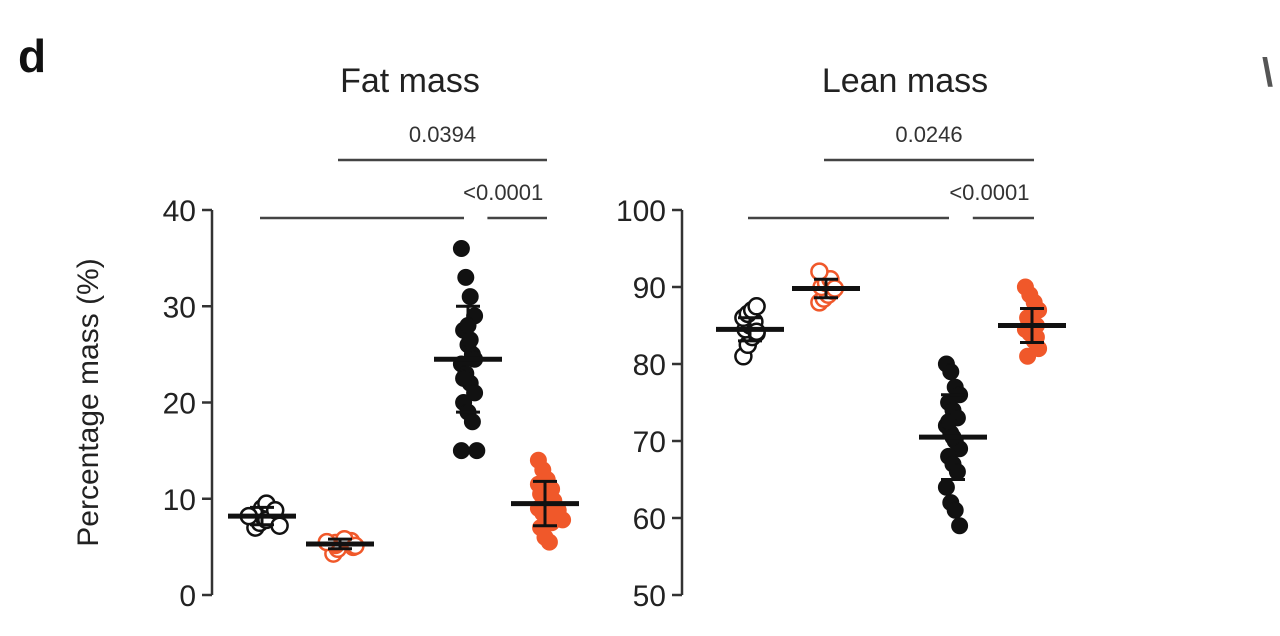 This screenshot has width=1280, height=636. What do you see at coordinates (905, 81) in the screenshot?
I see `chart-title: Lean mass` at bounding box center [905, 81].